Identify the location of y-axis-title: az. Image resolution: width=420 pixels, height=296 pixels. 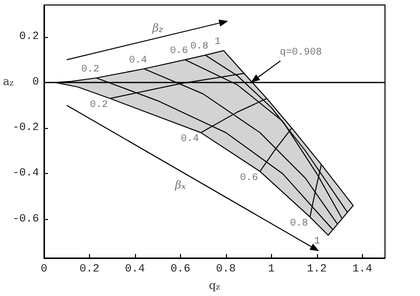
(8, 81).